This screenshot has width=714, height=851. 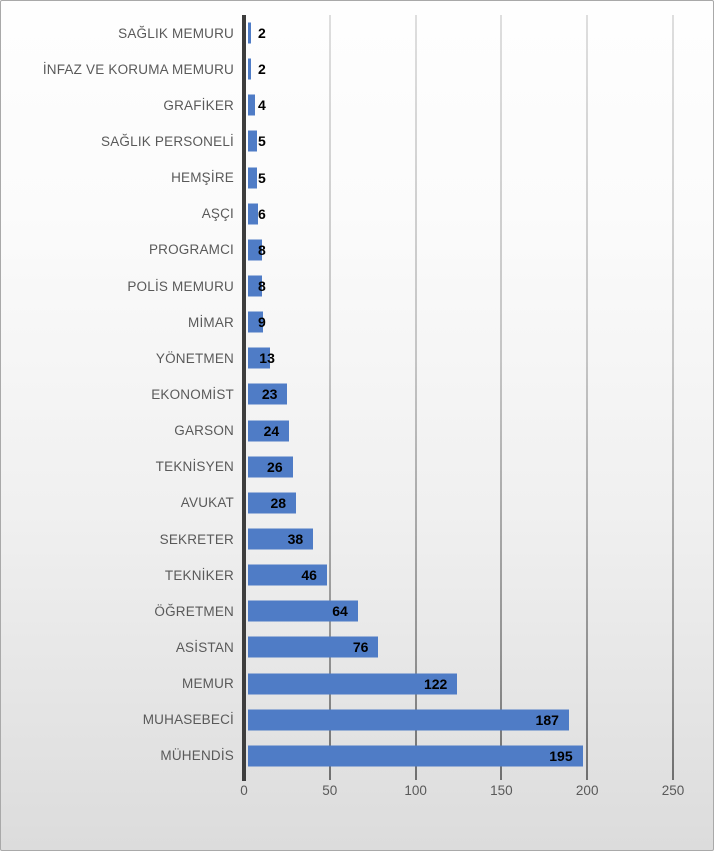 I want to click on category-label: POLİS MEMURU, so click(x=180, y=286).